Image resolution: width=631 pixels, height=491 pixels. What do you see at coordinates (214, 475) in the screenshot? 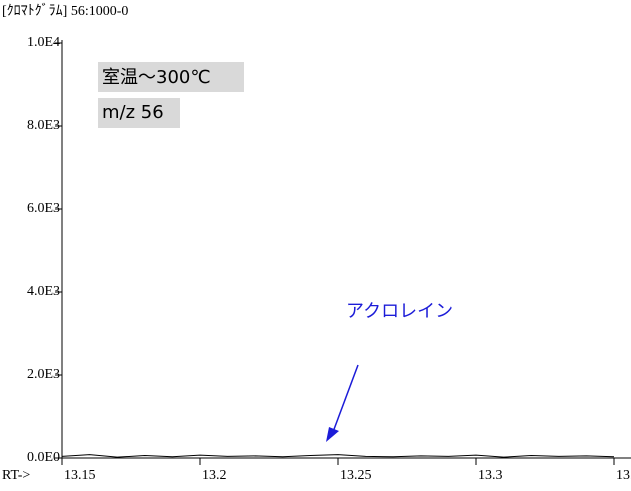
I see `x-tick-label: 13.2` at bounding box center [214, 475].